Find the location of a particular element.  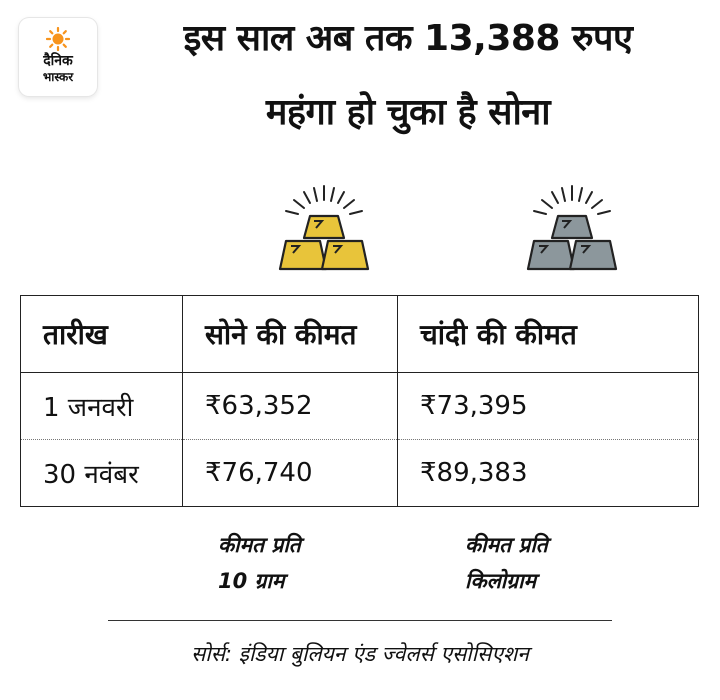

table-header-row: तारीख सोने की कीमत चांदी की कीमत is located at coordinates (359, 334).